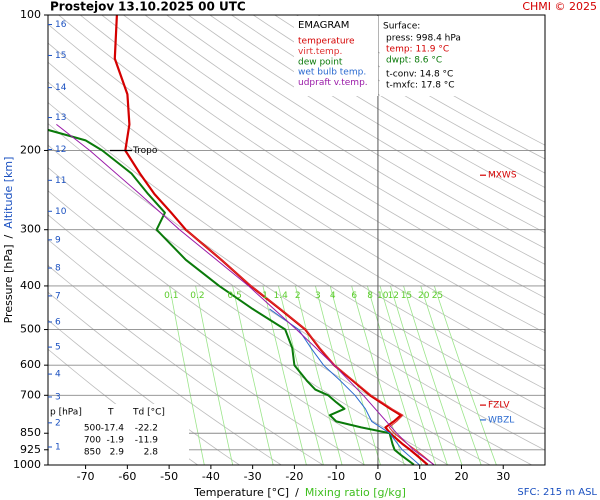  What do you see at coordinates (58, 348) in the screenshot?
I see `altitude-label: 5` at bounding box center [58, 348].